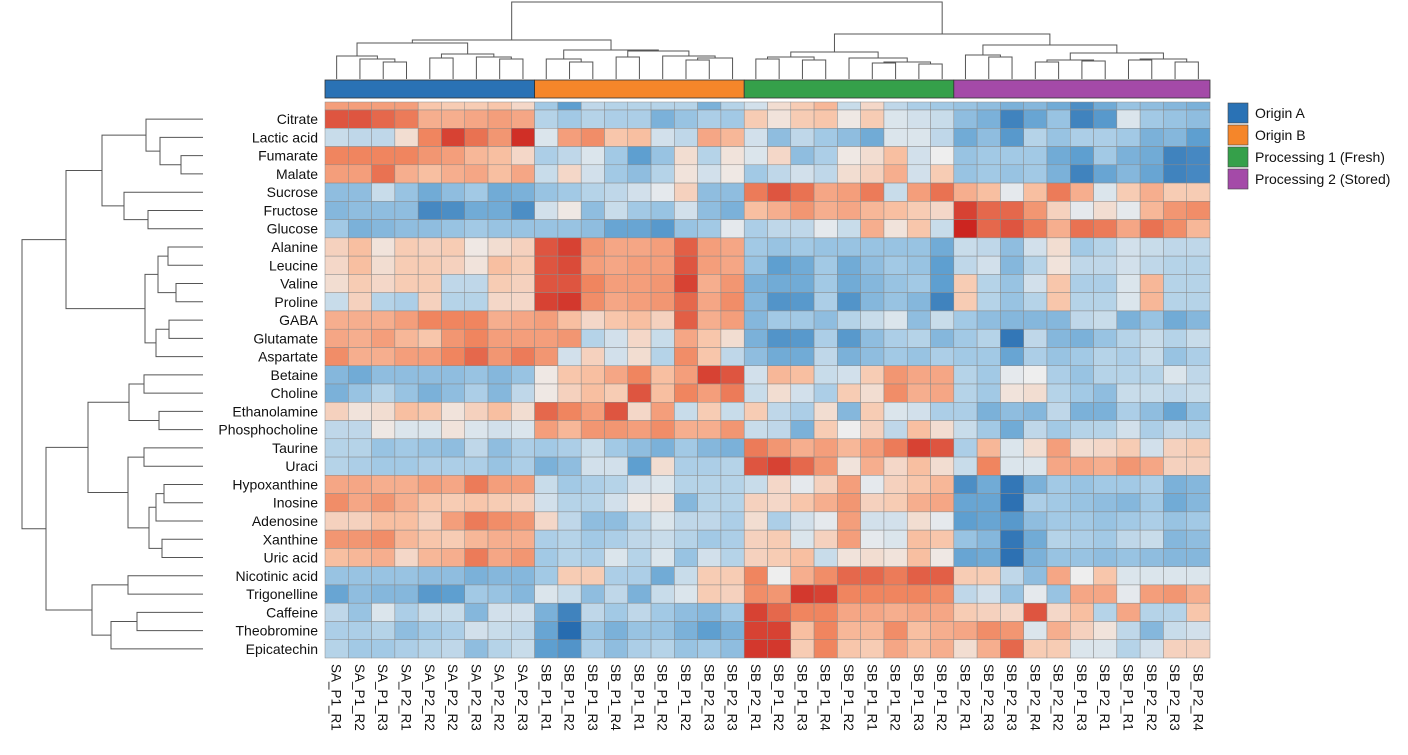 The width and height of the screenshot is (1408, 755). Describe the element at coordinates (1320, 157) in the screenshot. I see `legend-label: Processing 1 (Fresh)` at that location.